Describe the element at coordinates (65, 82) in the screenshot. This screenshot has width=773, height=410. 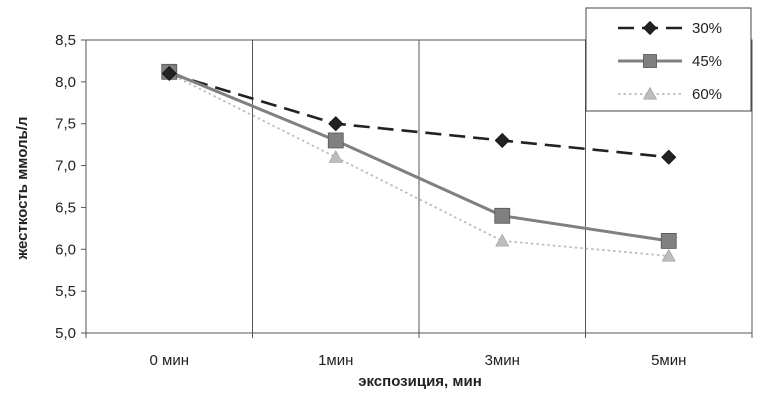
I see `y-tick-label: 8,0` at that location.